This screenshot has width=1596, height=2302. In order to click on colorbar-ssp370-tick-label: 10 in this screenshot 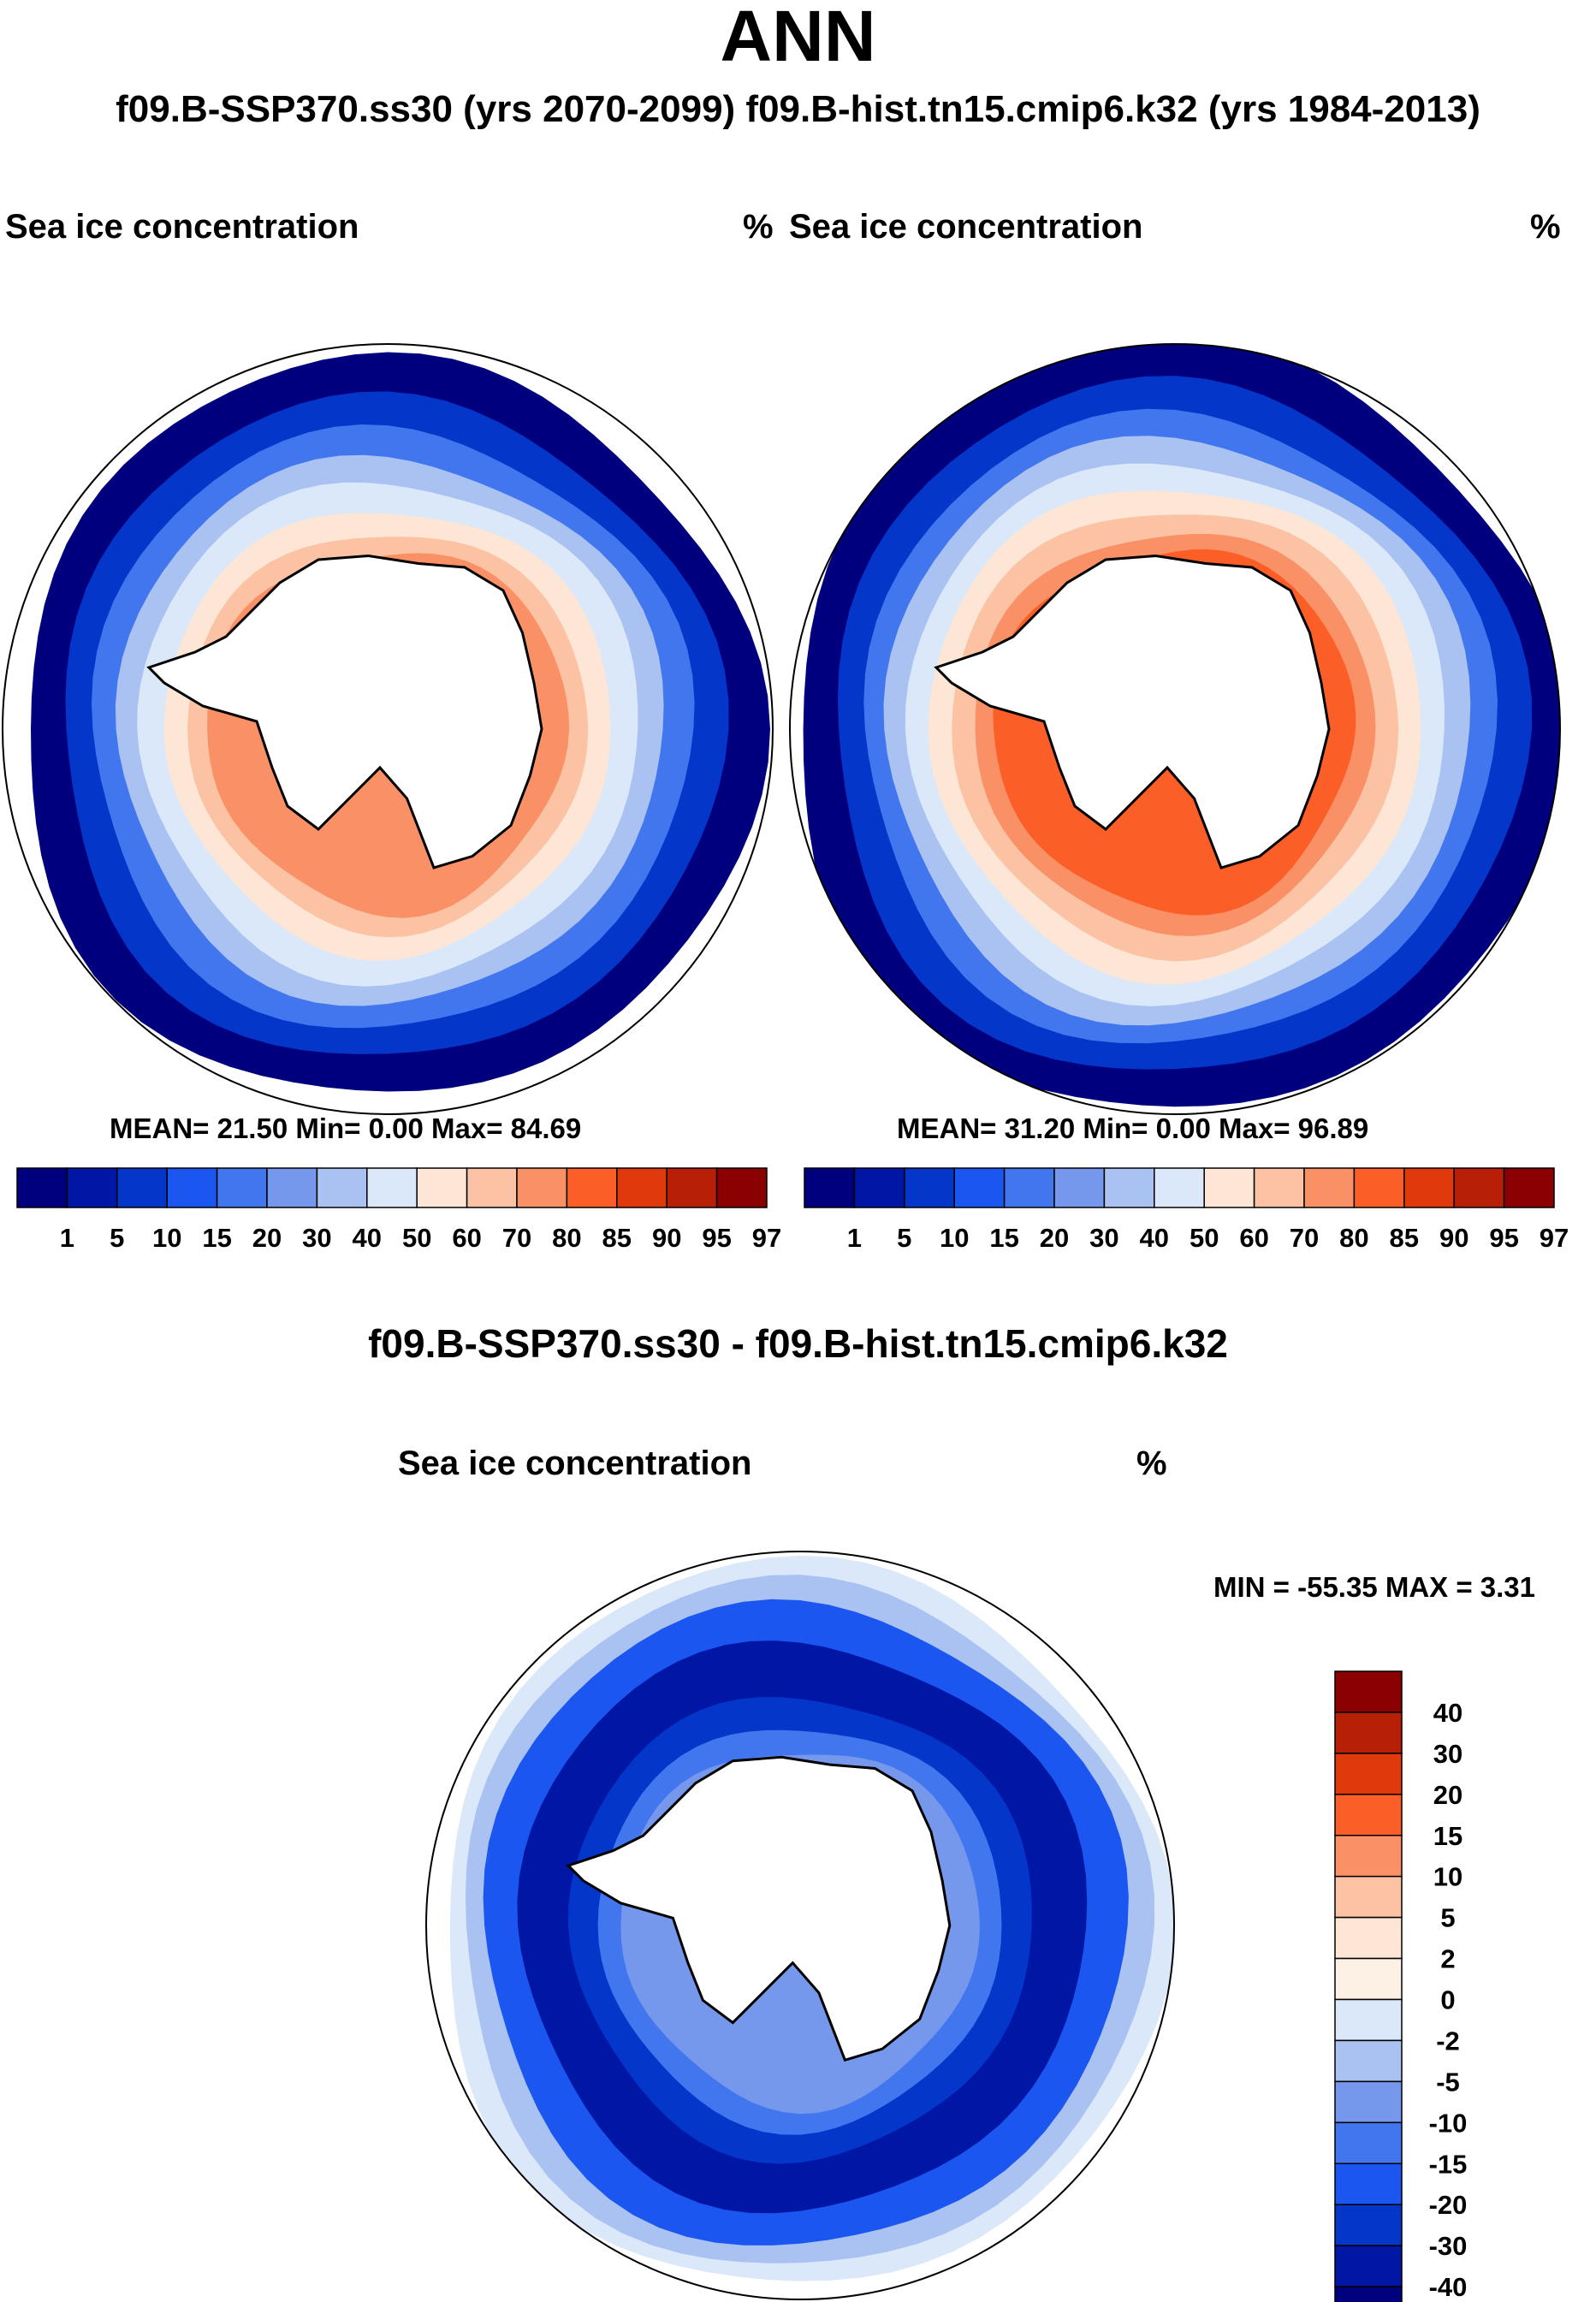, I will do `click(166, 1238)`.